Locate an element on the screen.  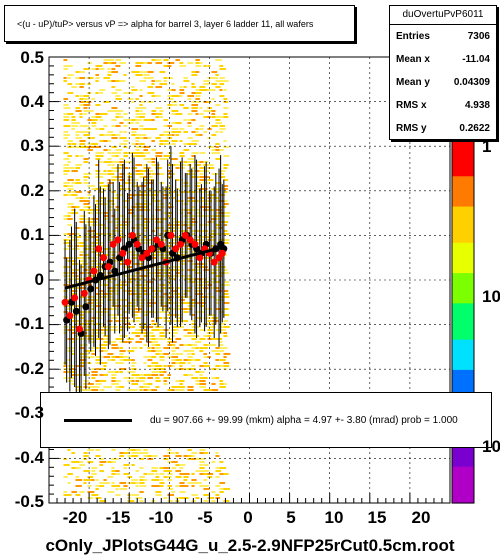
red-data-point is located at coordinates (137, 244).